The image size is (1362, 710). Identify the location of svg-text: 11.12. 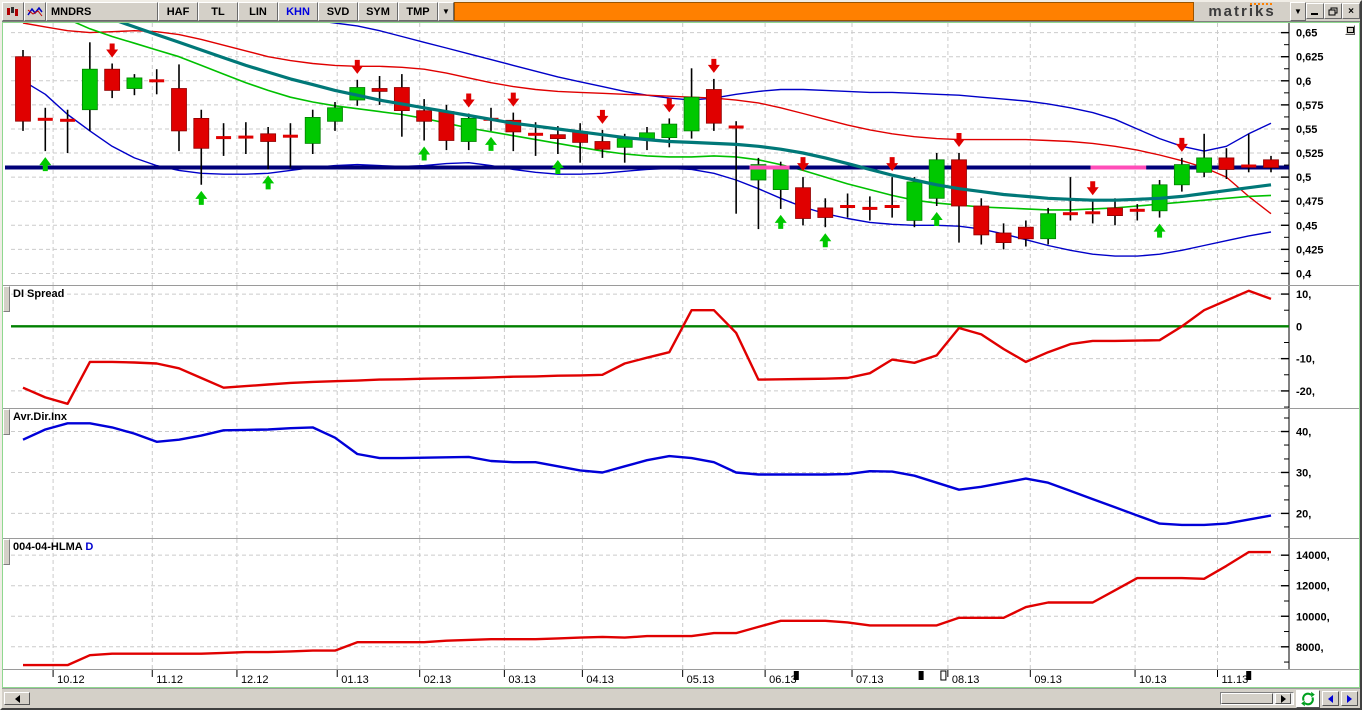
(169, 680).